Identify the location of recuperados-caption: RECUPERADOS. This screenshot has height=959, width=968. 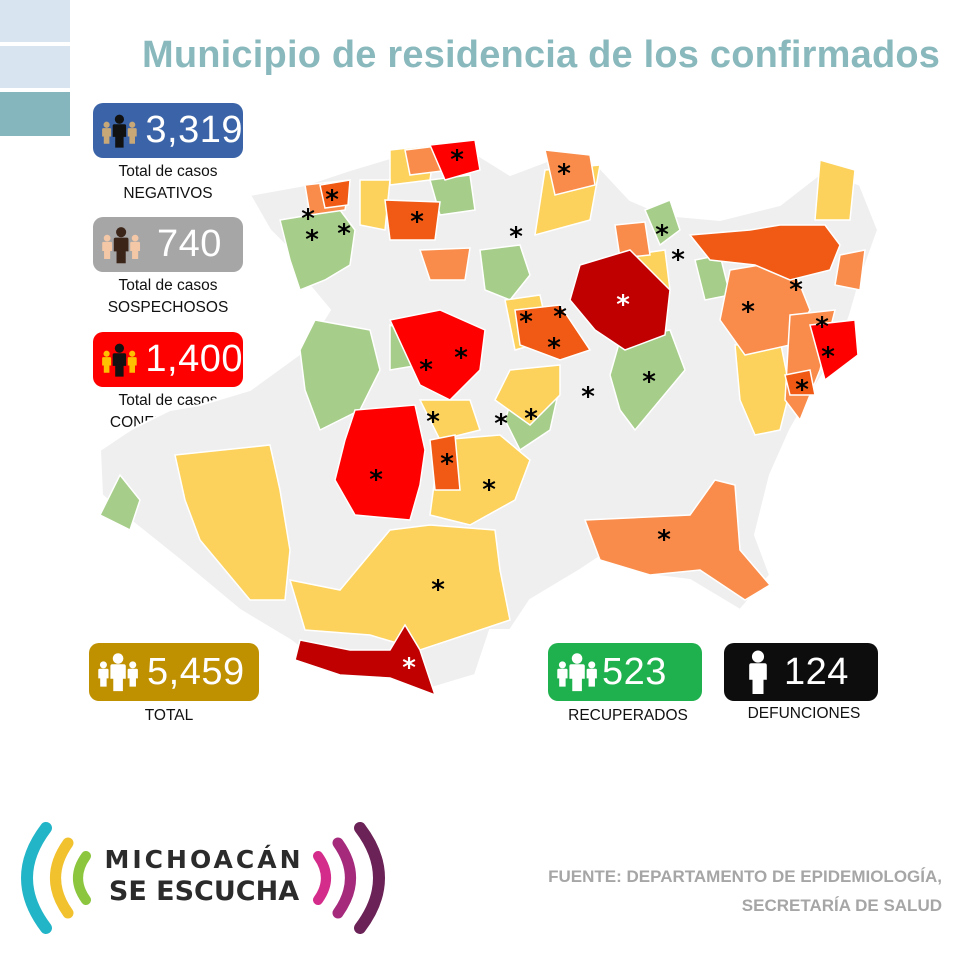
(628, 715).